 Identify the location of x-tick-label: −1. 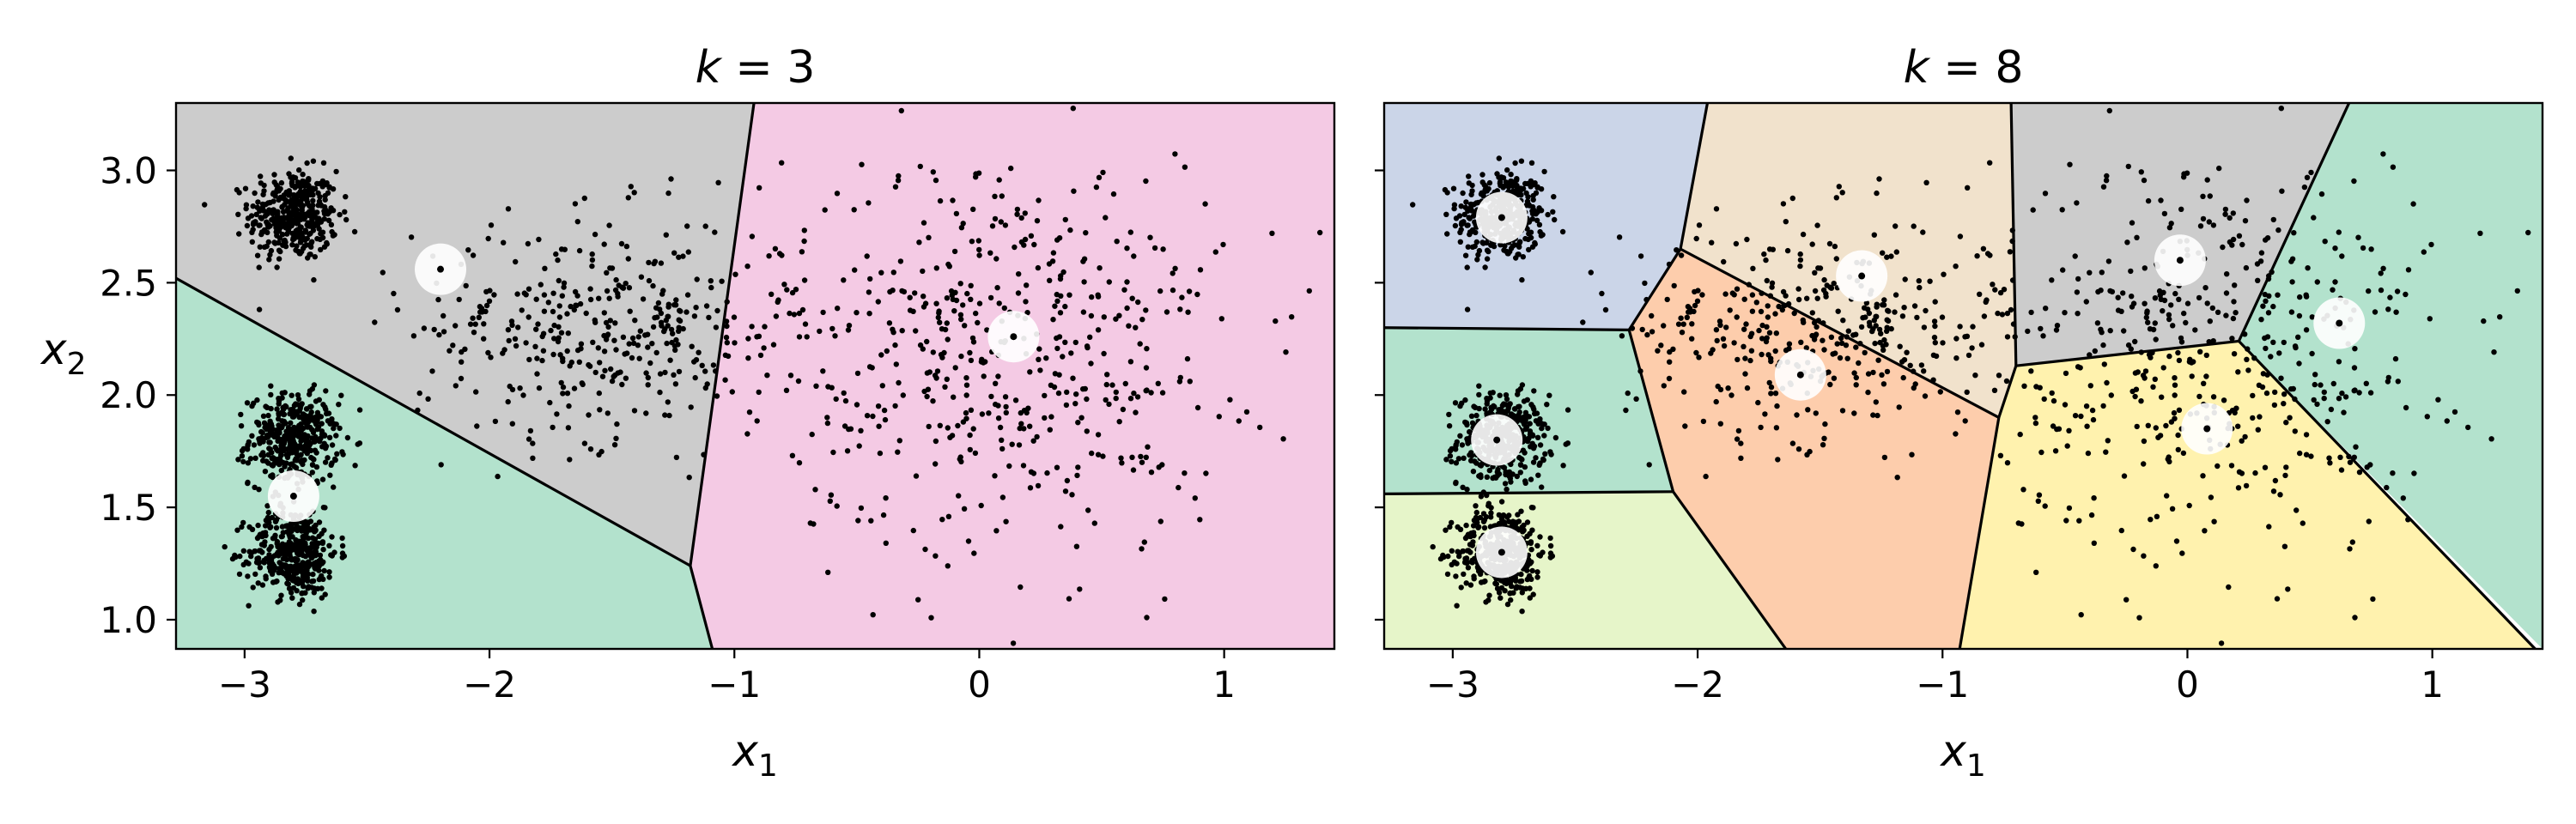
(1943, 684).